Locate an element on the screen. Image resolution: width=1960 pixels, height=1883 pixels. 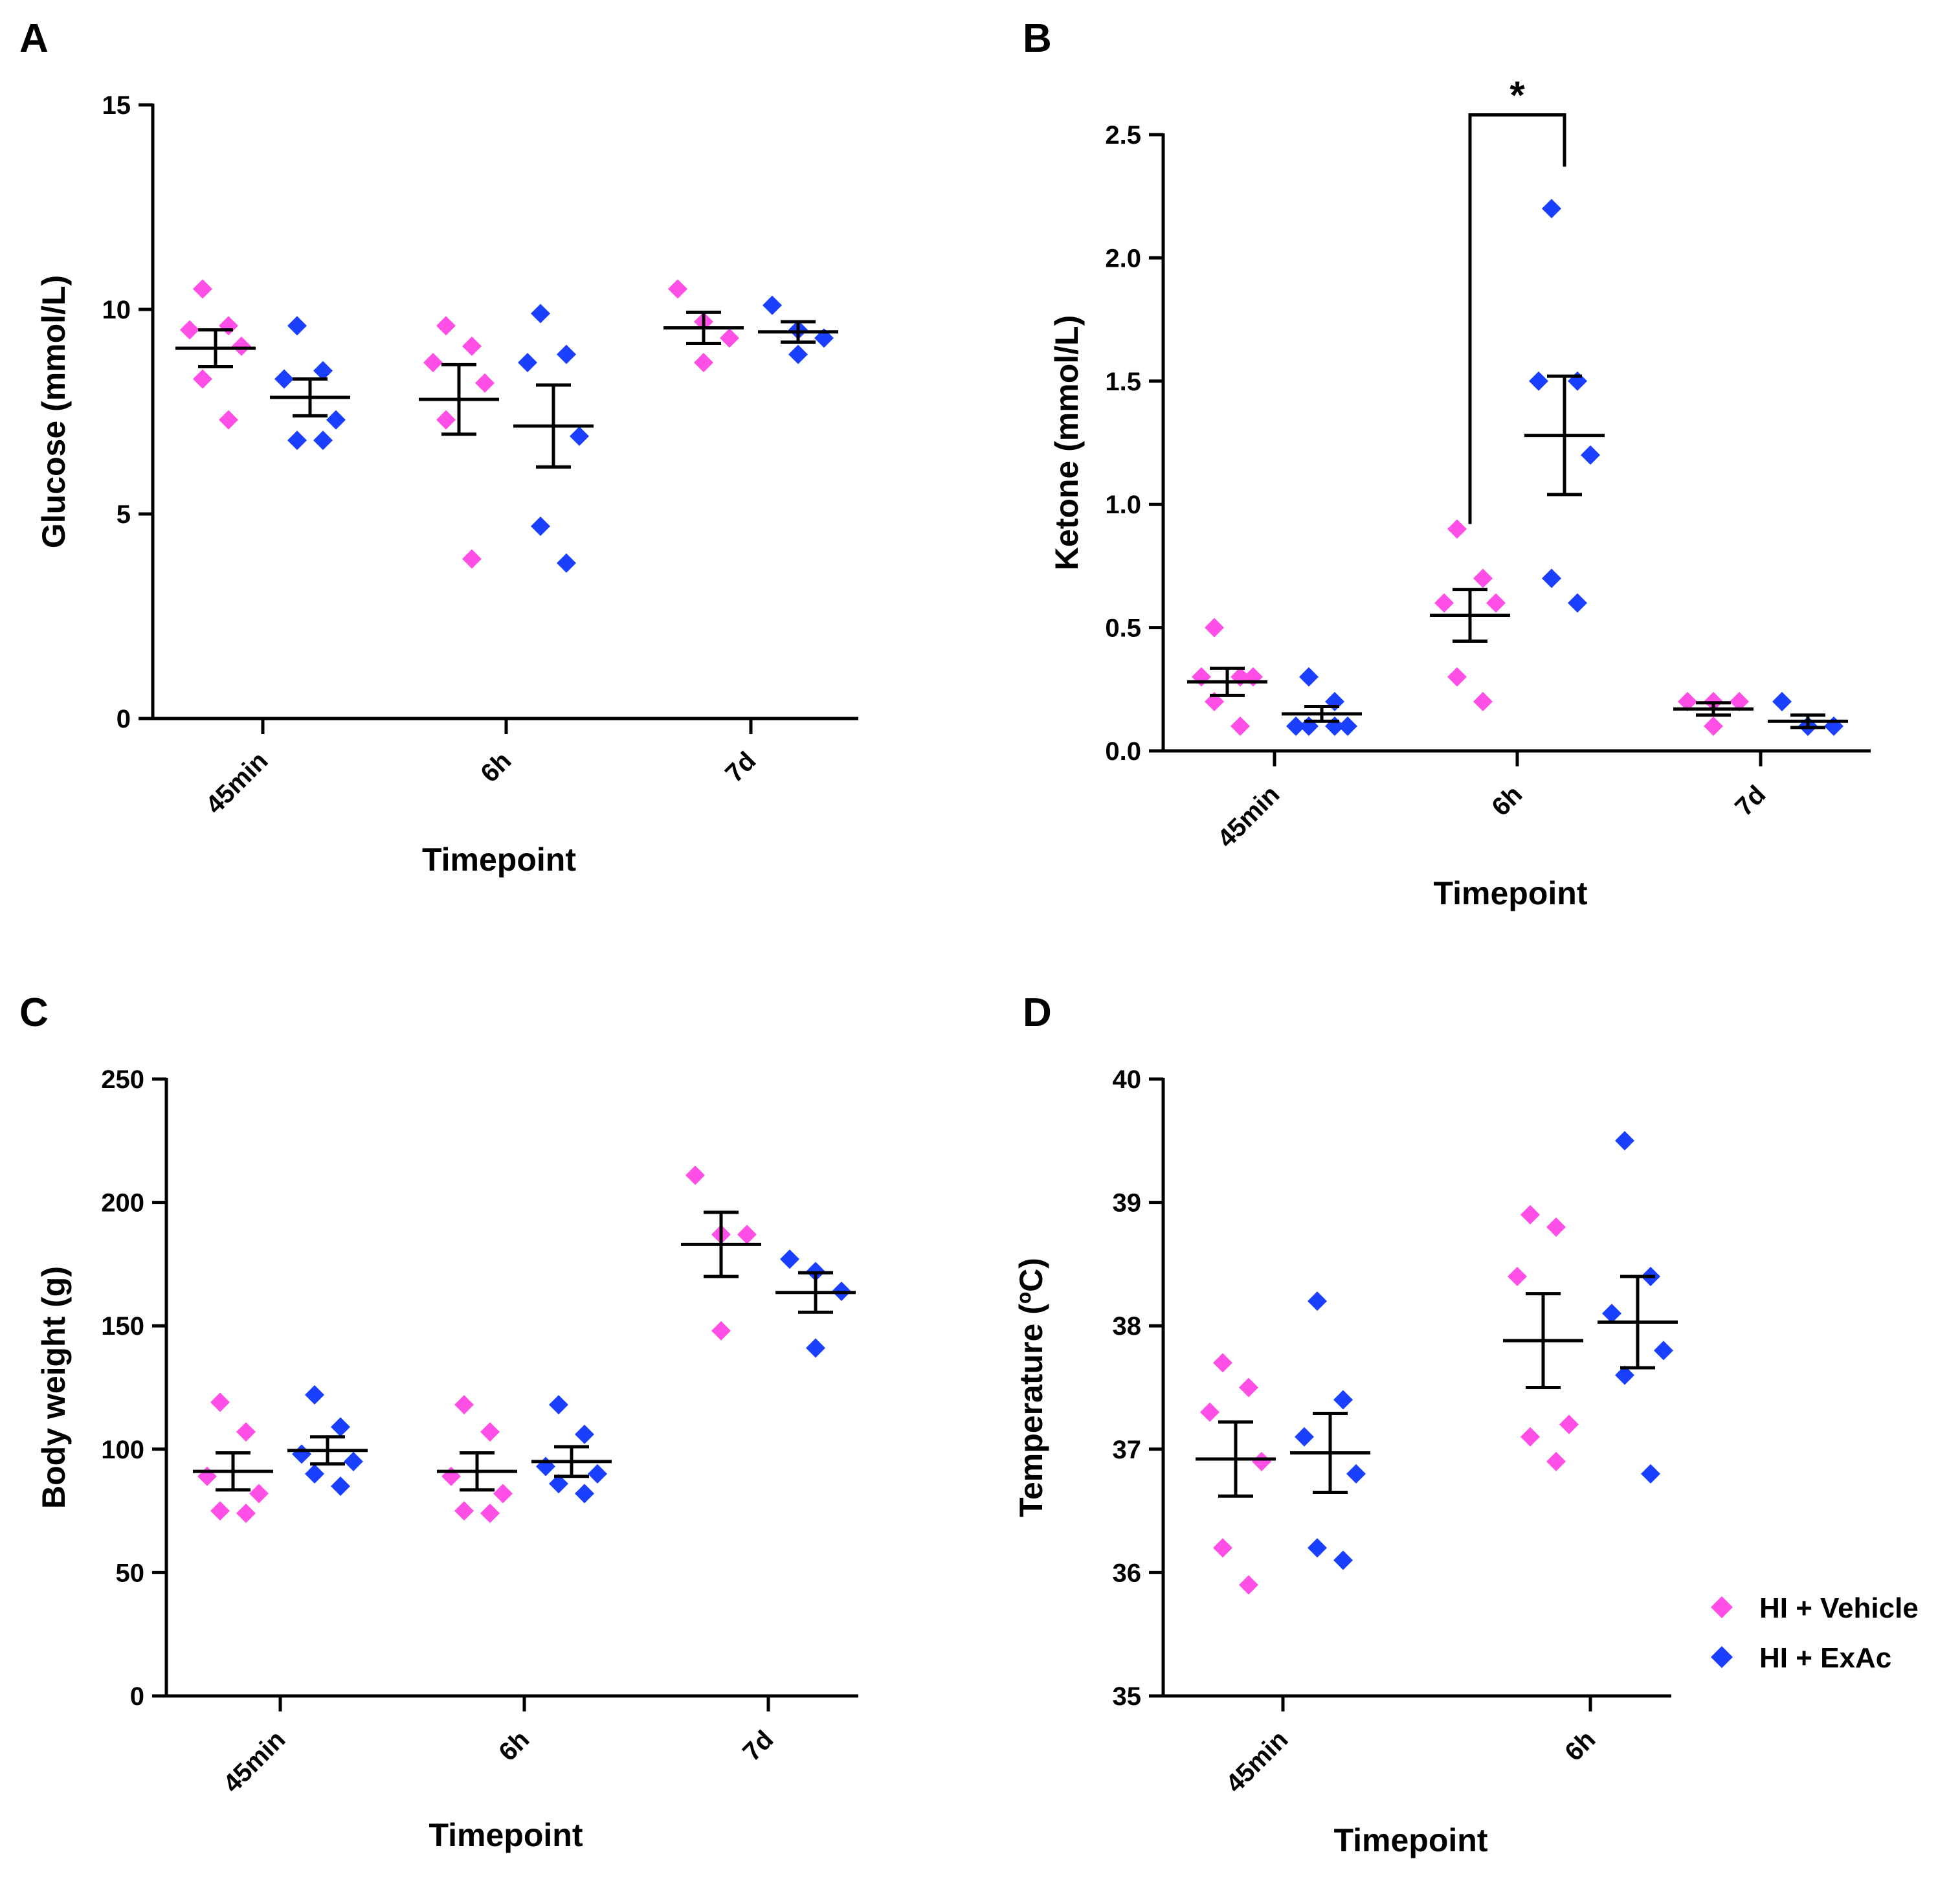
legend-label: HI + ExAc is located at coordinates (1825, 1658).